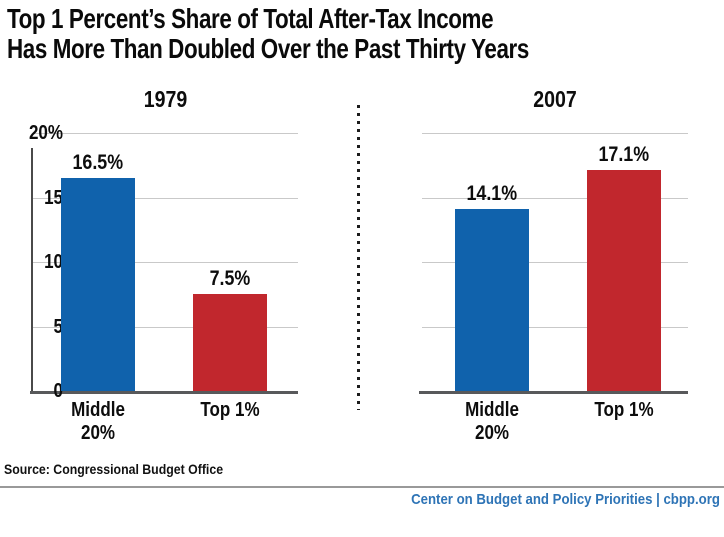 The image size is (724, 537). Describe the element at coordinates (555, 99) in the screenshot. I see `panel-title-2007: 2007` at that location.